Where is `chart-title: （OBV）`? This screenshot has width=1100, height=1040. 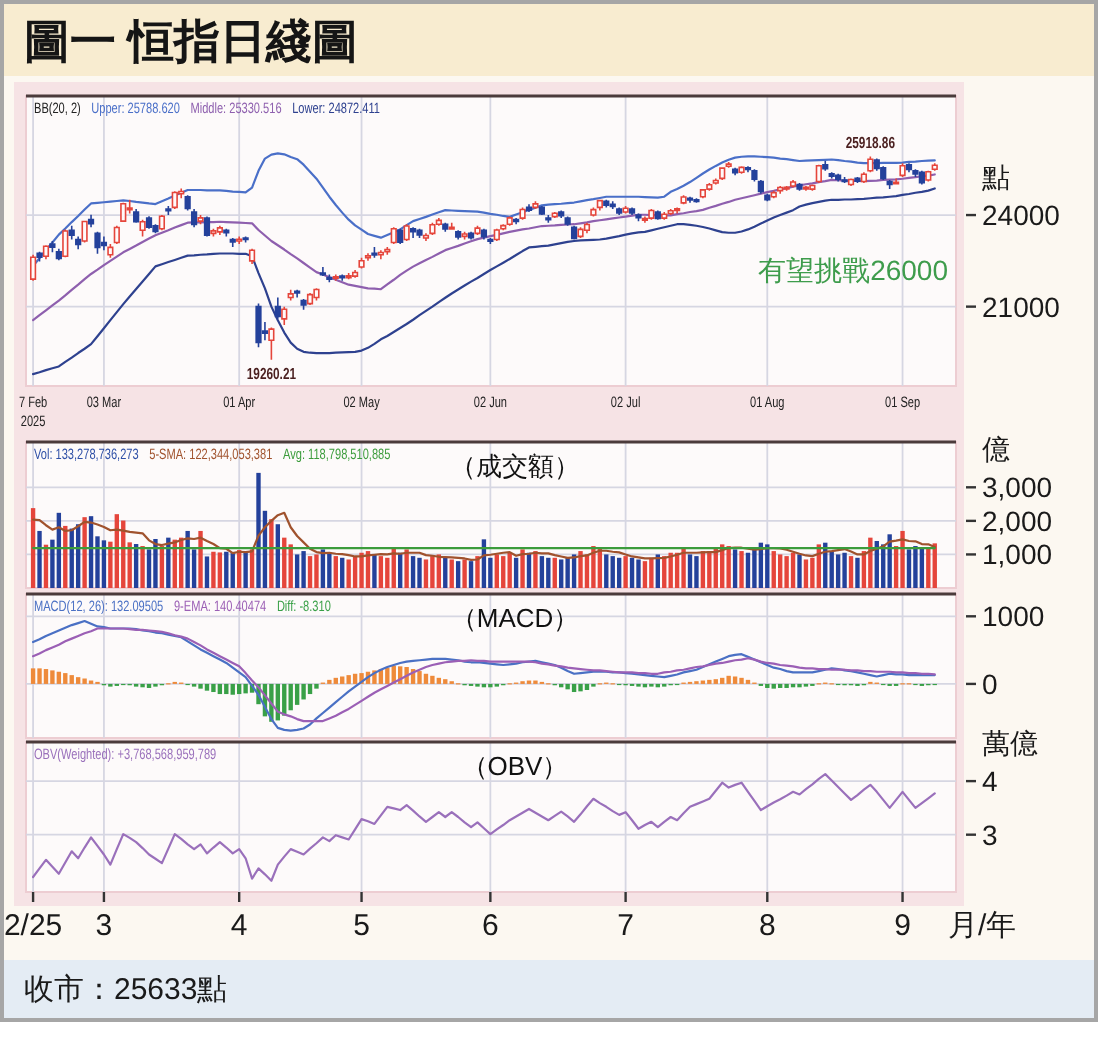 chart-title: （OBV） is located at coordinates (515, 766).